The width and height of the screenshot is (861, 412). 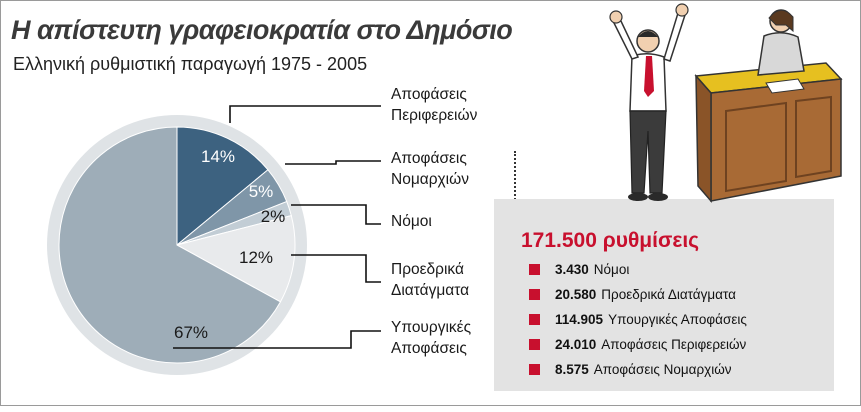 What do you see at coordinates (256, 257) in the screenshot?
I see `slice-percent-label: 12%` at bounding box center [256, 257].